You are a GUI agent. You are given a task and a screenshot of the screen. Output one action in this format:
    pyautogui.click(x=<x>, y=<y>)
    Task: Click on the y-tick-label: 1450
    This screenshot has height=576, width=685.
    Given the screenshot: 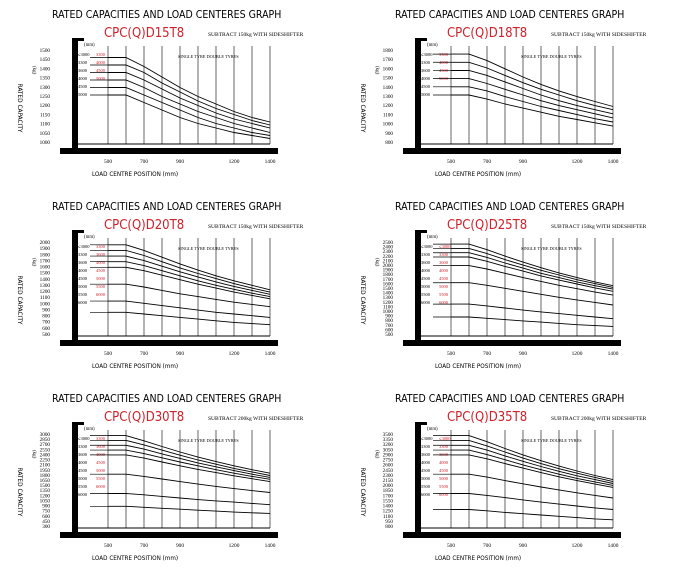 What is the action you would take?
    pyautogui.click(x=45, y=60)
    